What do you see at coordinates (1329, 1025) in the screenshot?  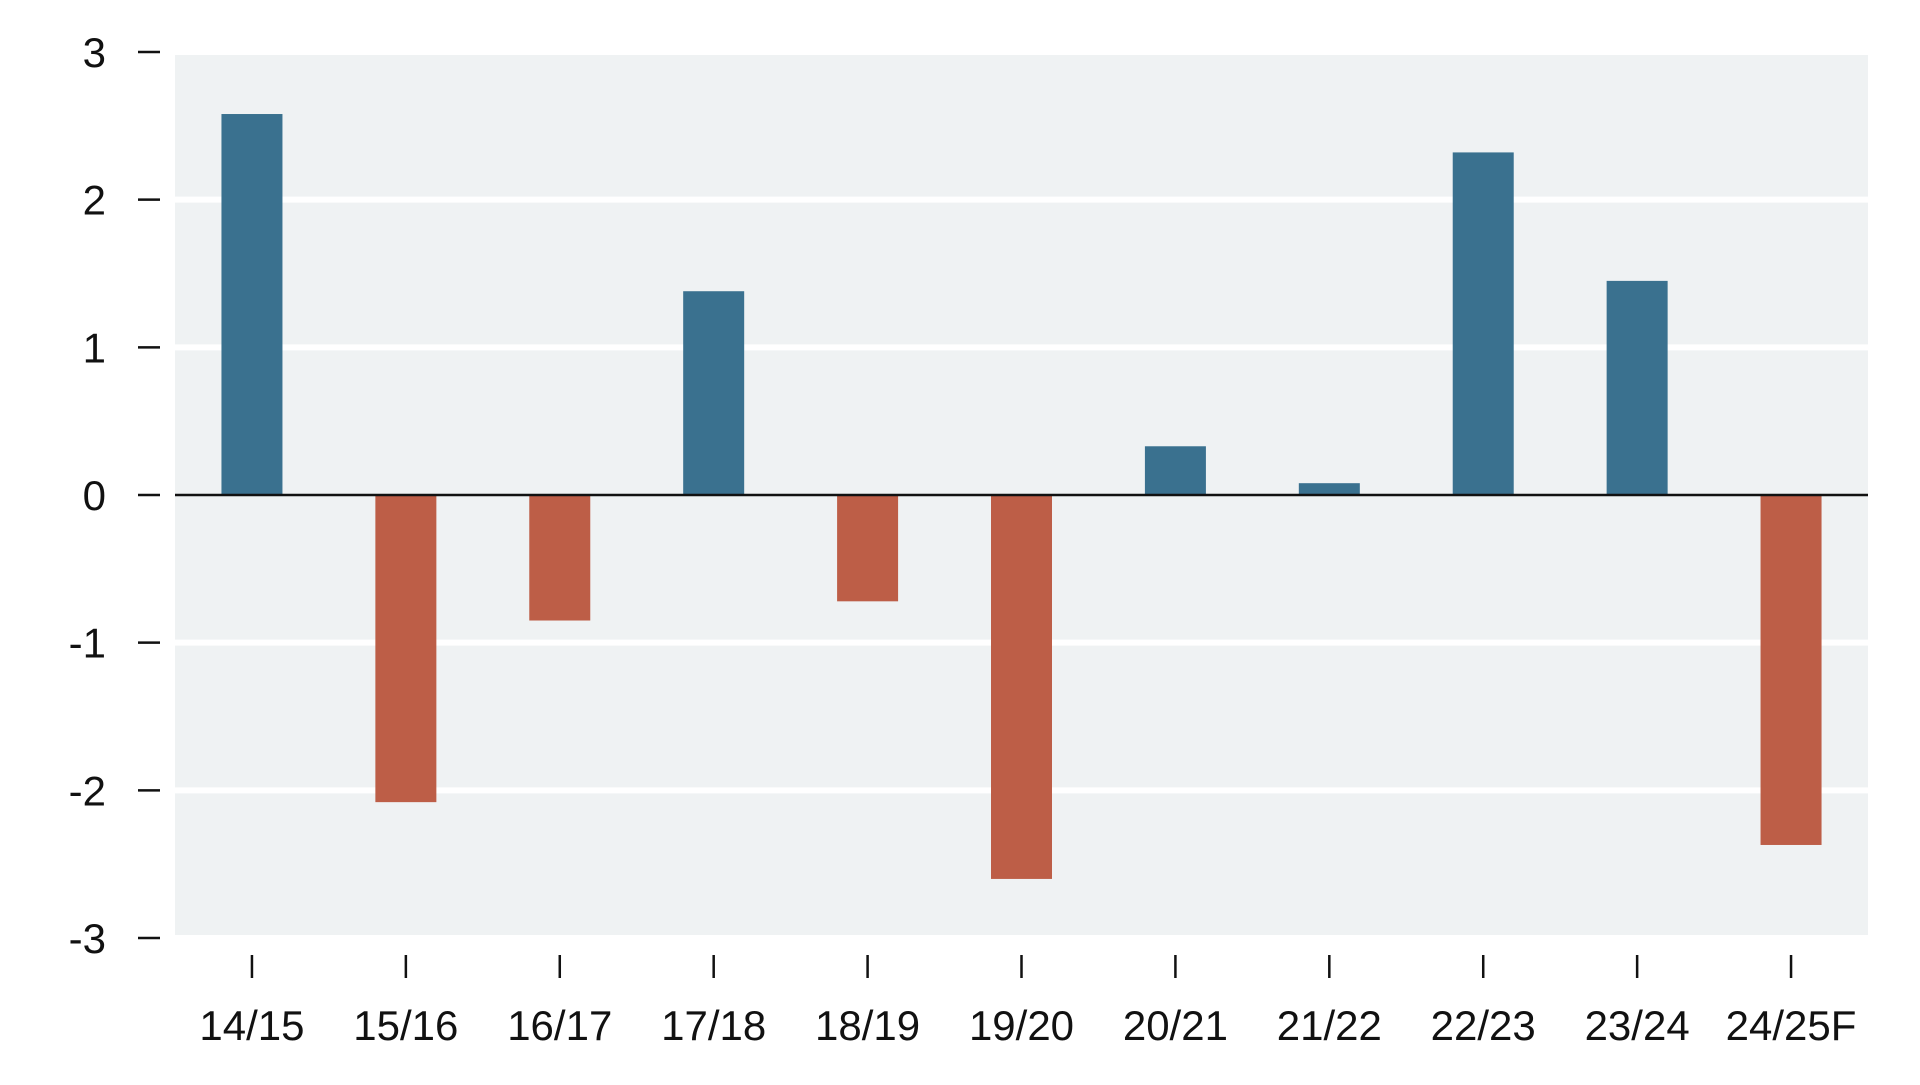 I see `x-tick-label: 21/22` at bounding box center [1329, 1025].